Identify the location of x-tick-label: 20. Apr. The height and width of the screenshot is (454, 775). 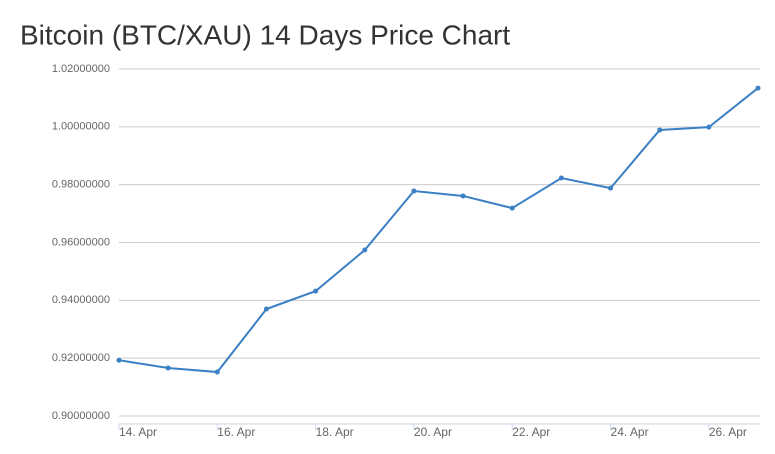
(433, 432).